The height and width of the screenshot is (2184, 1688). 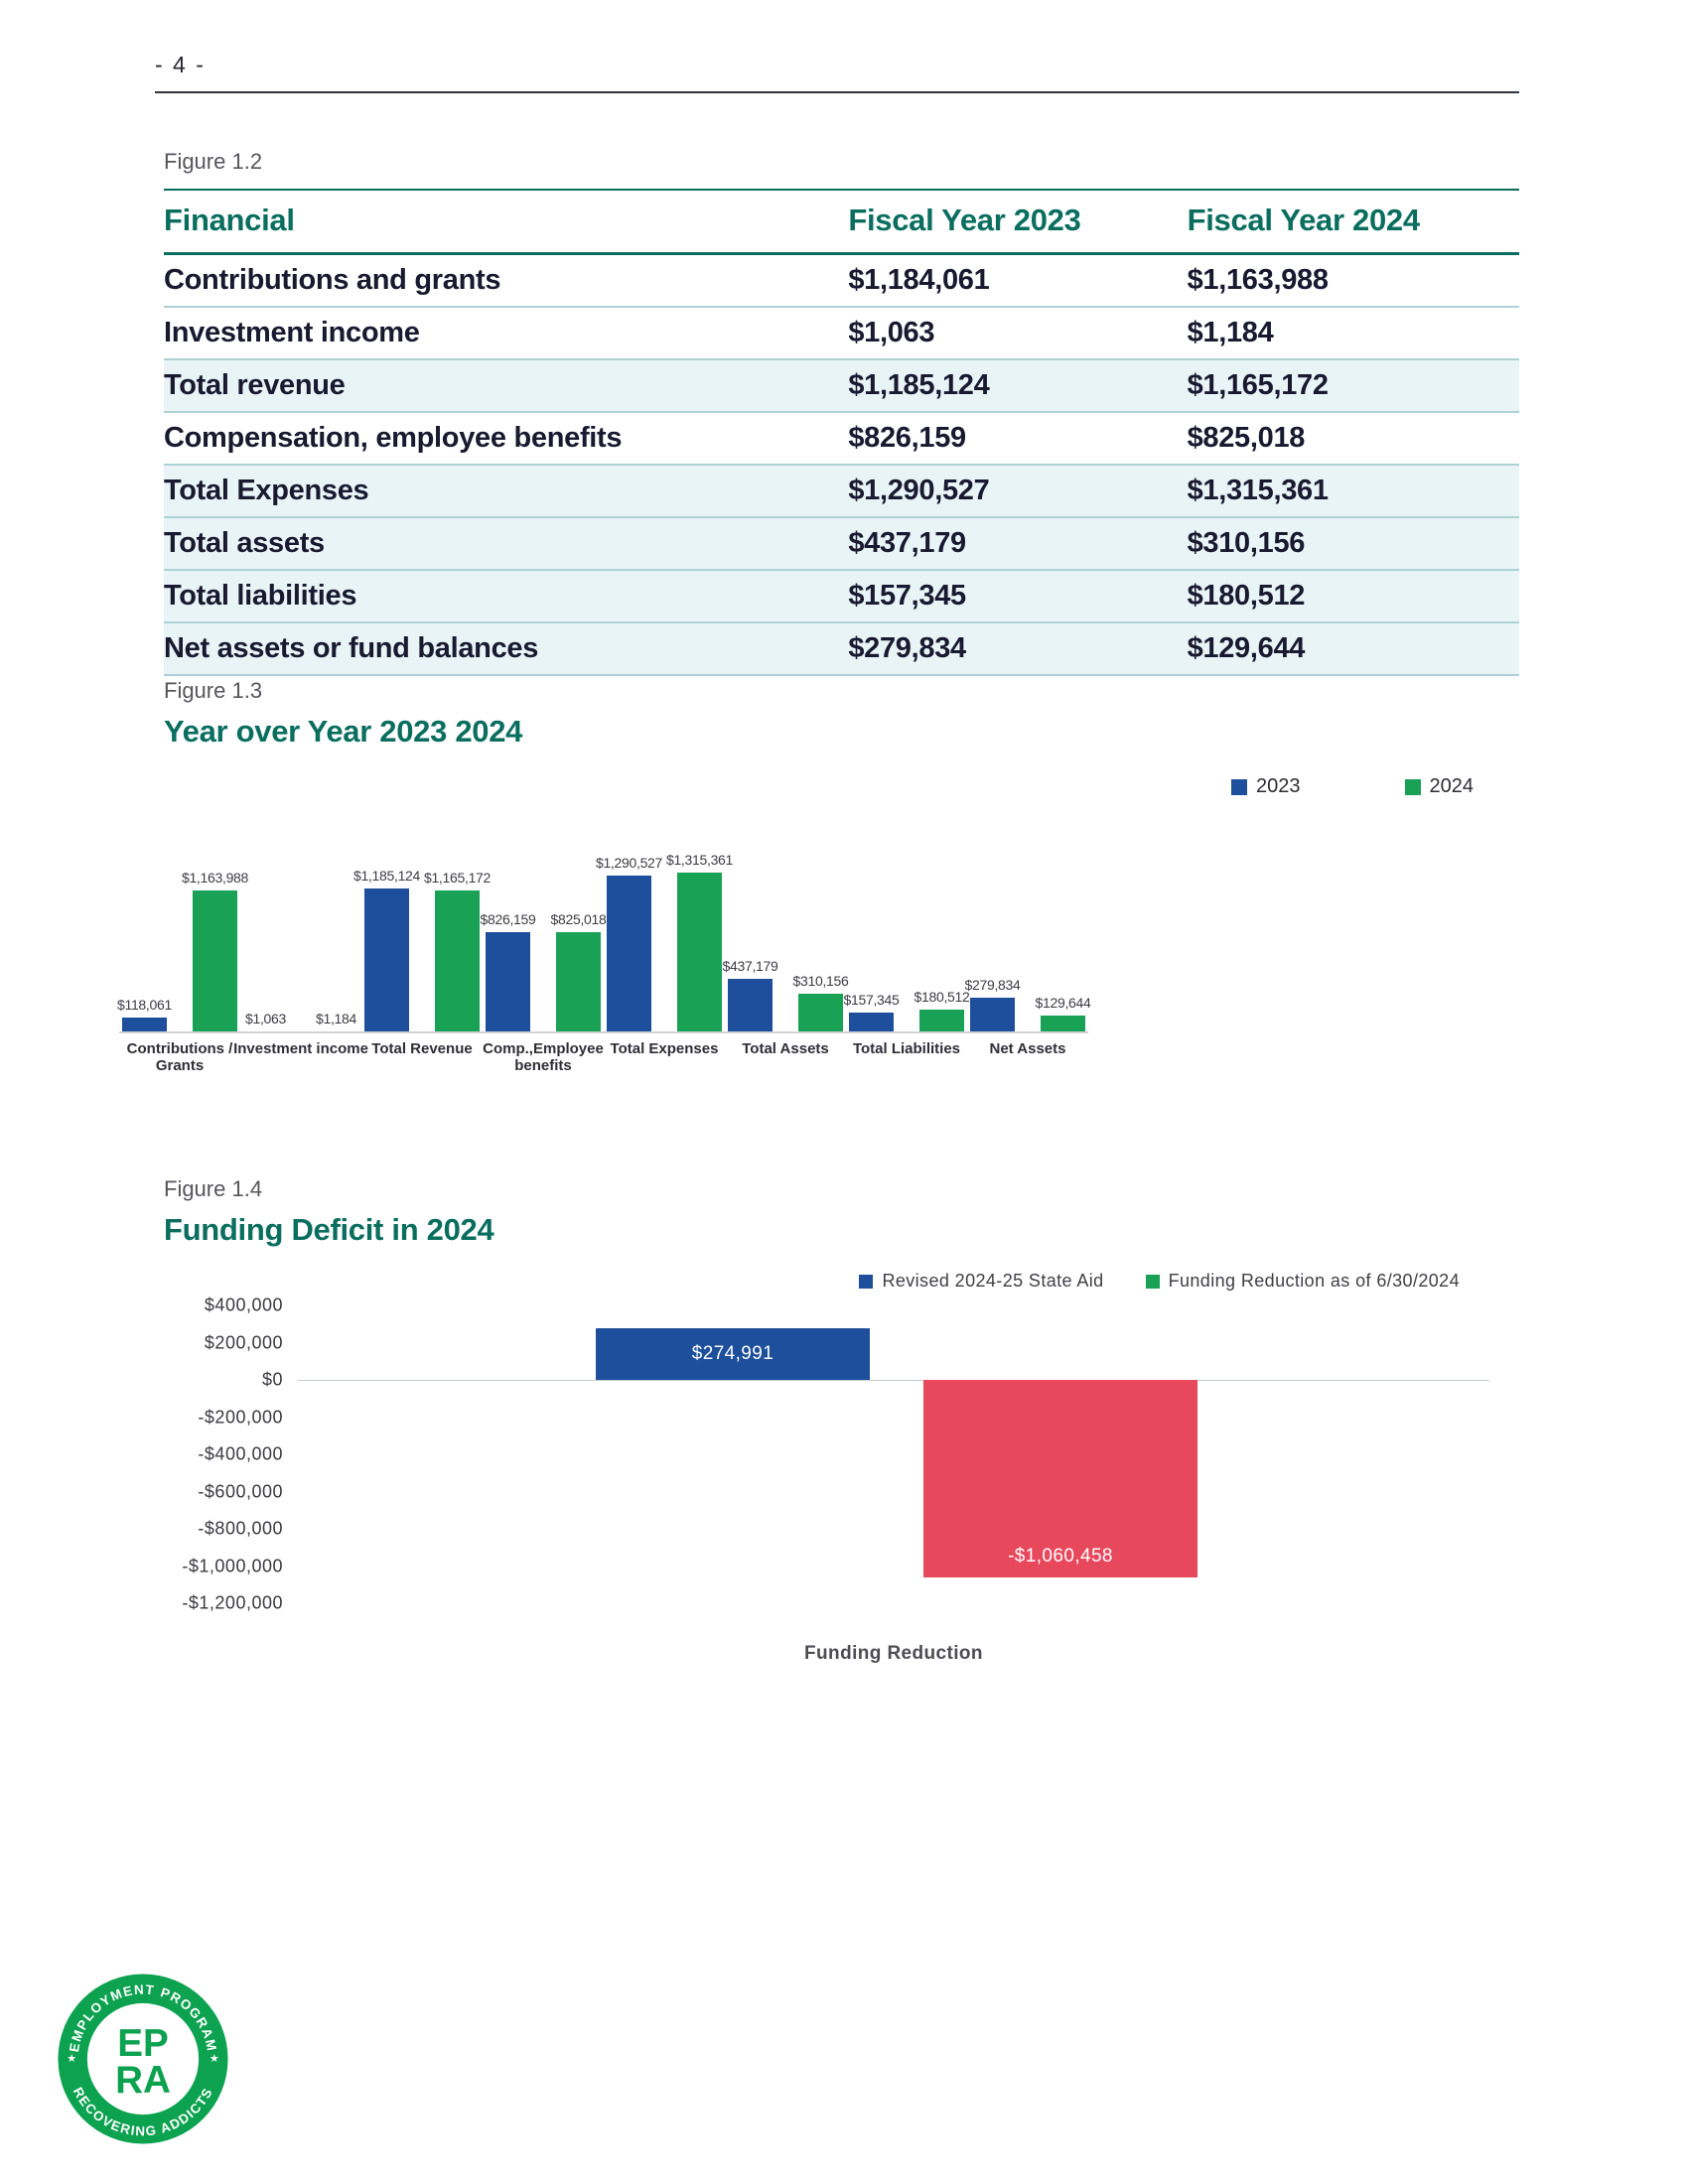 I want to click on yoy-chart-legend: 2023 2024, so click(x=1352, y=786).